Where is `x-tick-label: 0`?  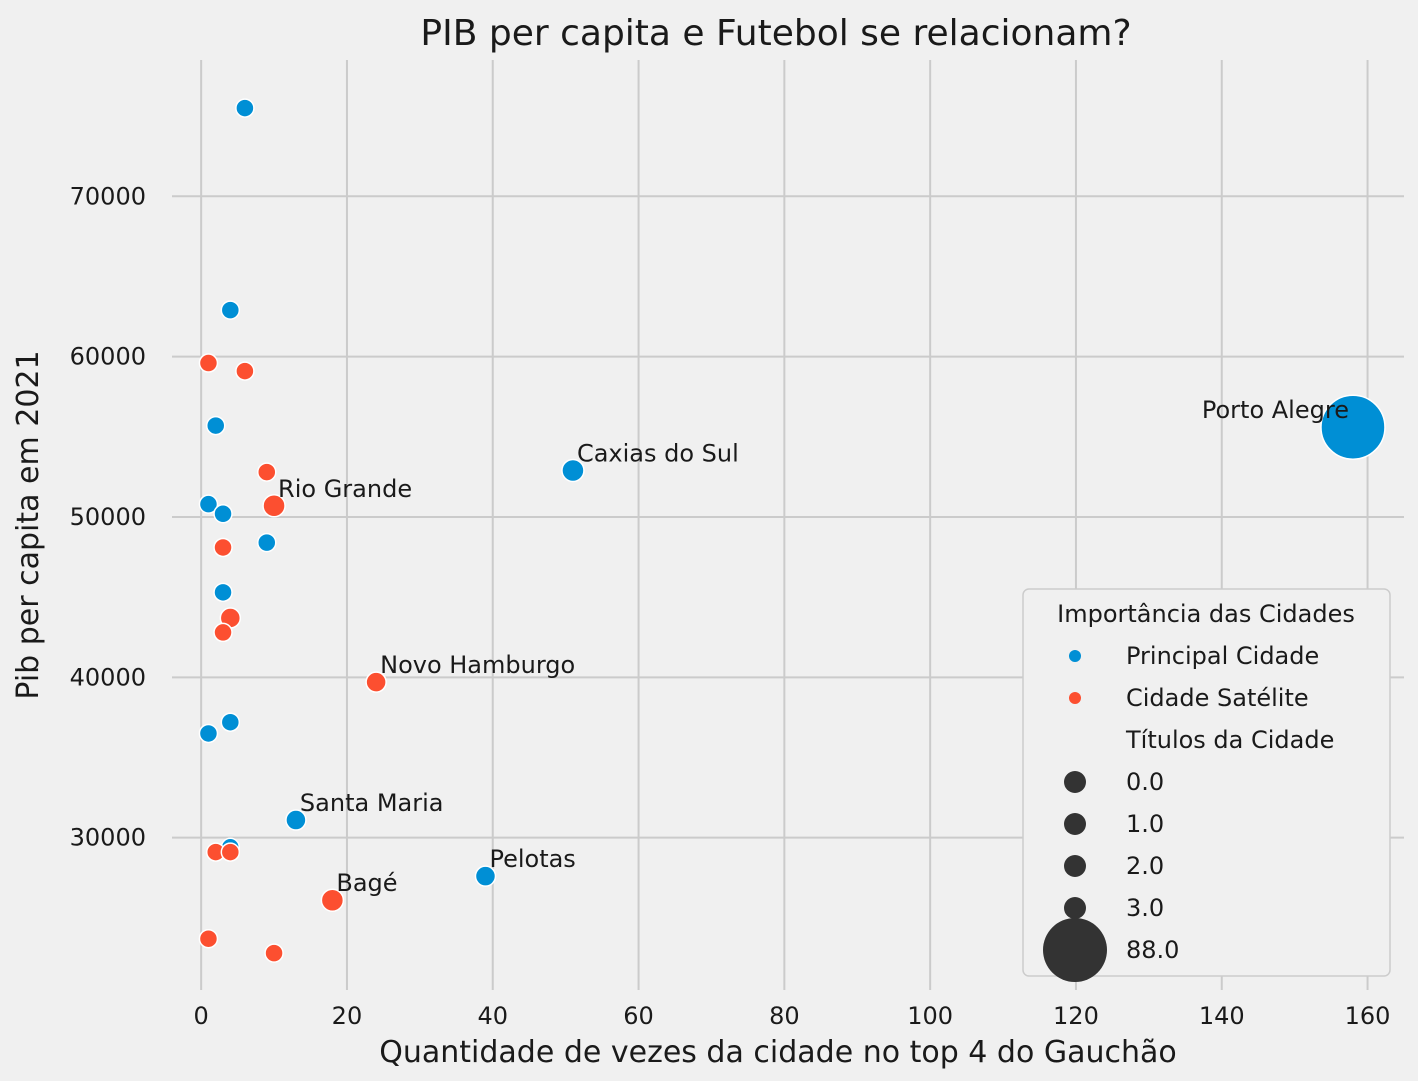 x-tick-label: 0 is located at coordinates (201, 1016).